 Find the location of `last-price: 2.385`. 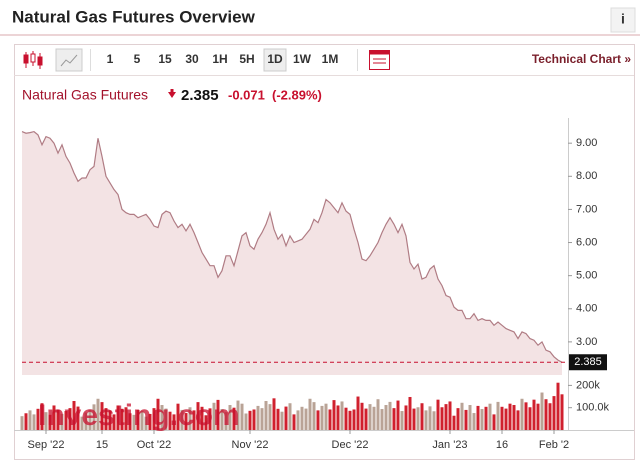

last-price: 2.385 is located at coordinates (200, 95).